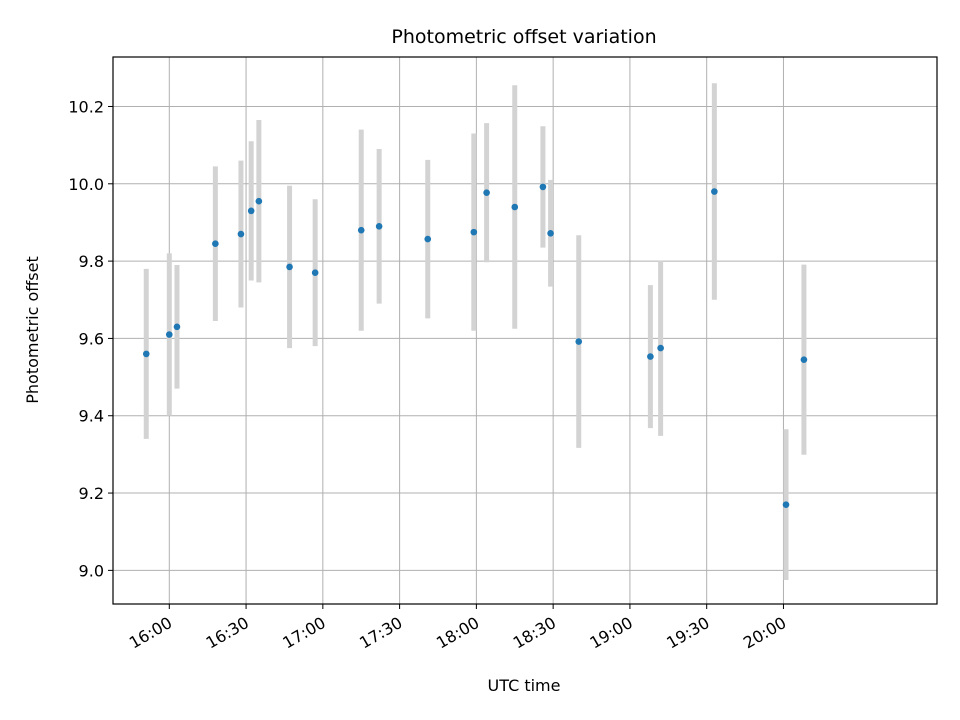 Image resolution: width=960 pixels, height=720 pixels. What do you see at coordinates (91, 416) in the screenshot?
I see `y-tick-label: 9.4` at bounding box center [91, 416].